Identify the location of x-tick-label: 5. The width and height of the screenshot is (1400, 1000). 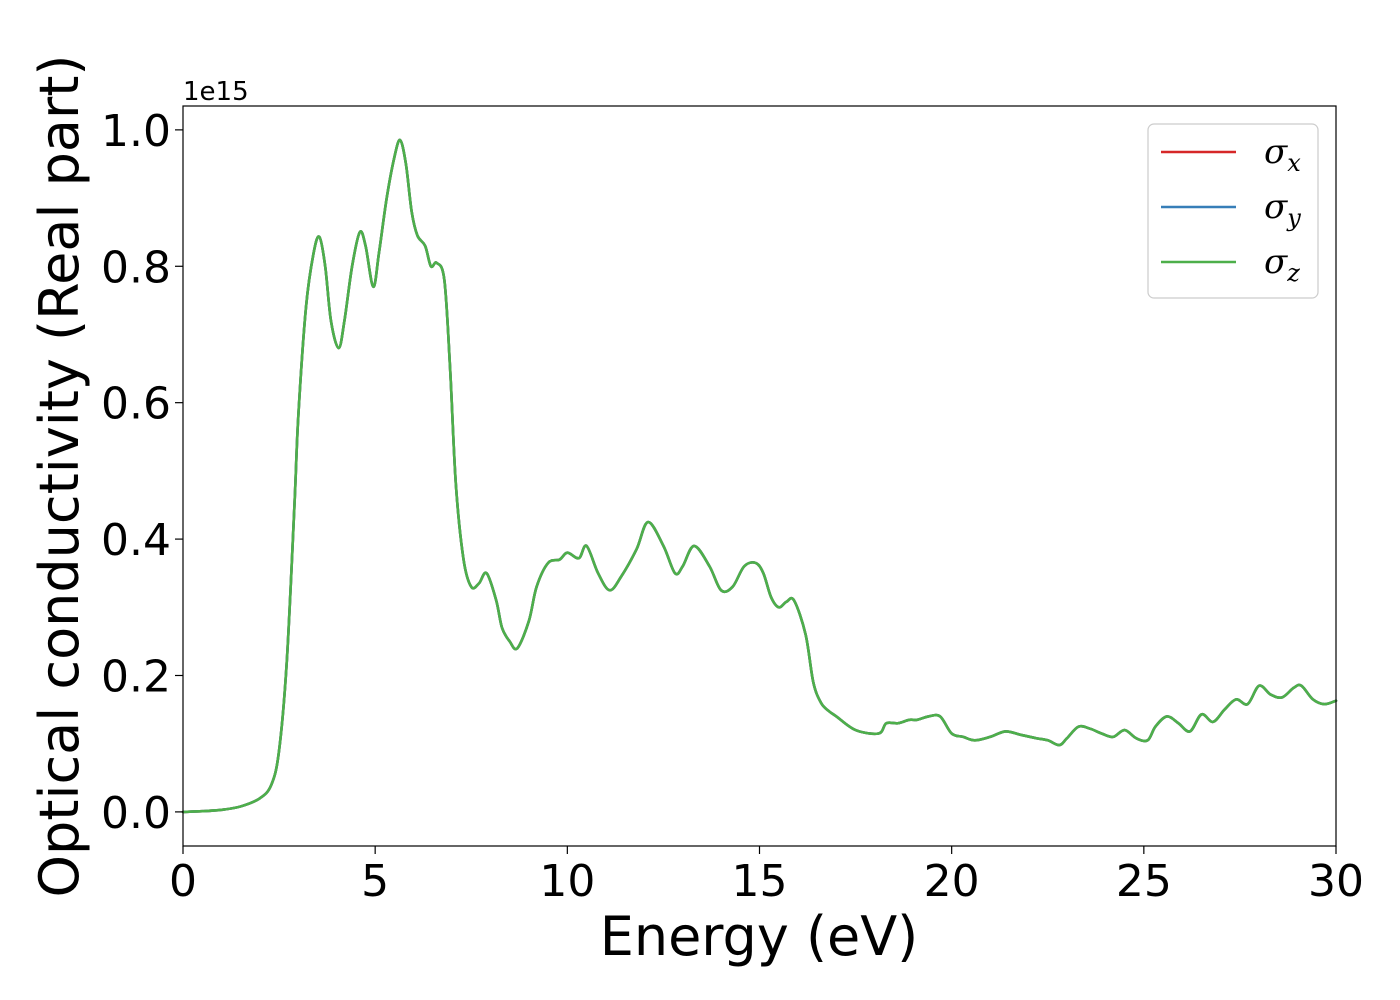
(375, 881).